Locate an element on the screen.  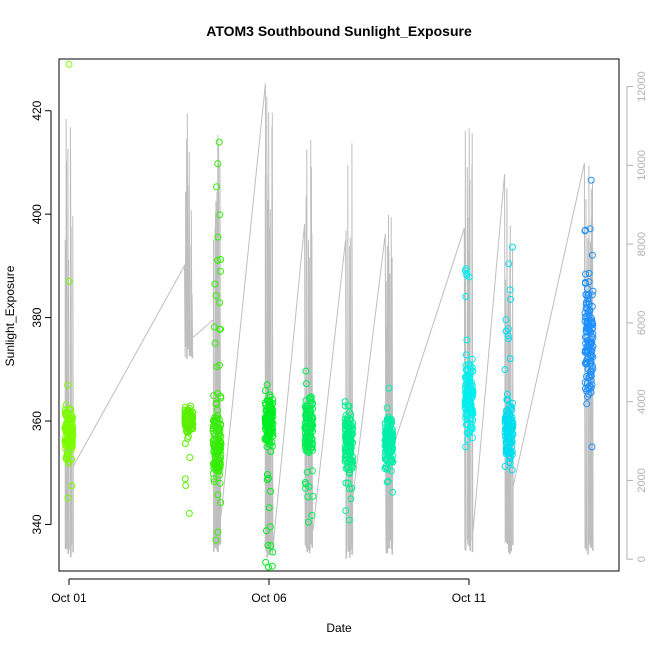
y-axis: 340 360 380 400 420 is located at coordinates (41, 317).